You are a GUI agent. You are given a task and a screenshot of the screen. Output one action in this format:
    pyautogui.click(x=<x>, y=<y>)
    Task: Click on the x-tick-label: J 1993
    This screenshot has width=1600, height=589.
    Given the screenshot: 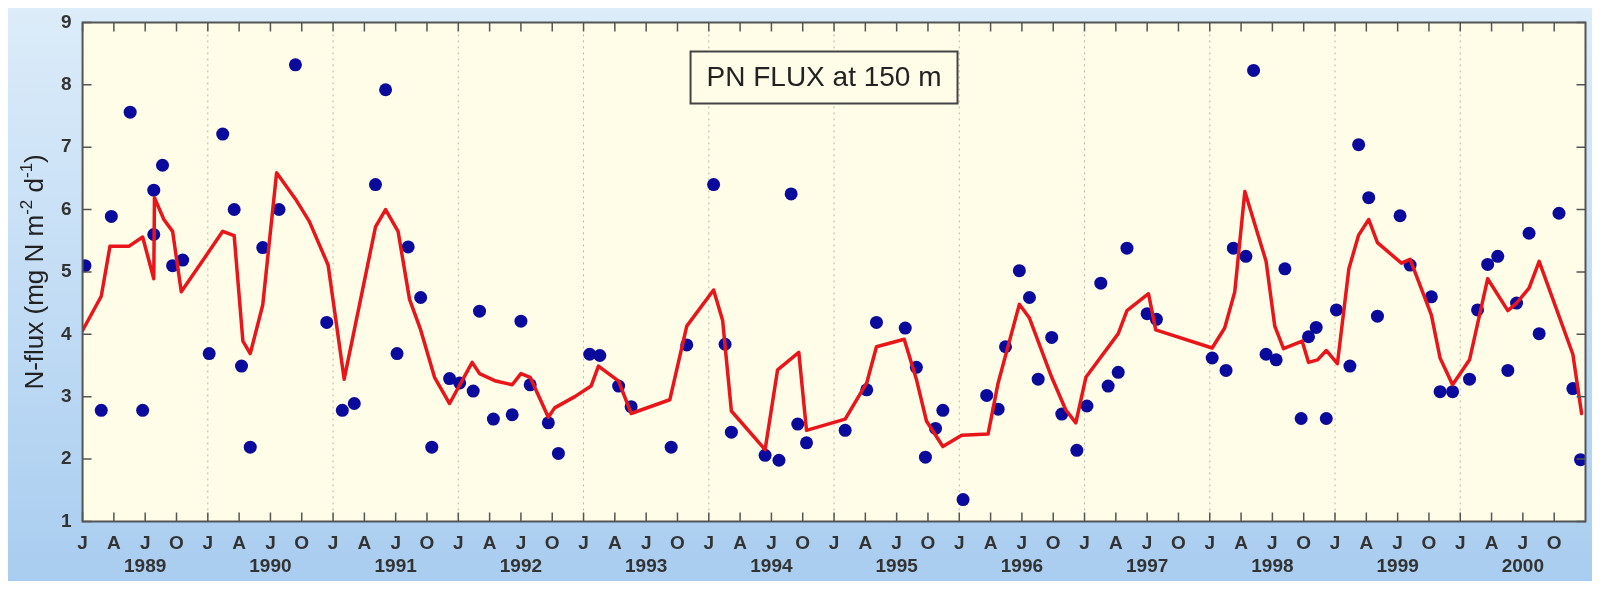 What is the action you would take?
    pyautogui.click(x=646, y=554)
    